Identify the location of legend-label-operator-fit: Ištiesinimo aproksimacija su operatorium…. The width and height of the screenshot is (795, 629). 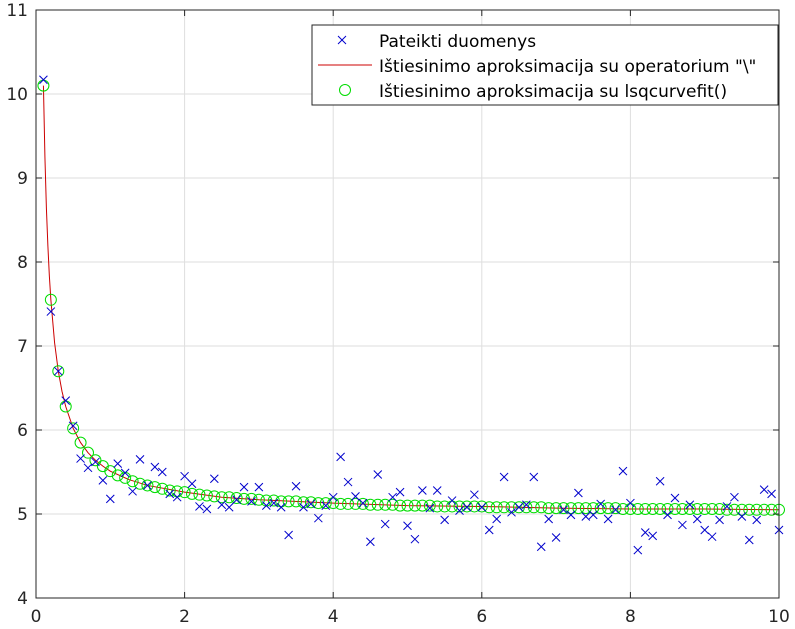
(567, 67).